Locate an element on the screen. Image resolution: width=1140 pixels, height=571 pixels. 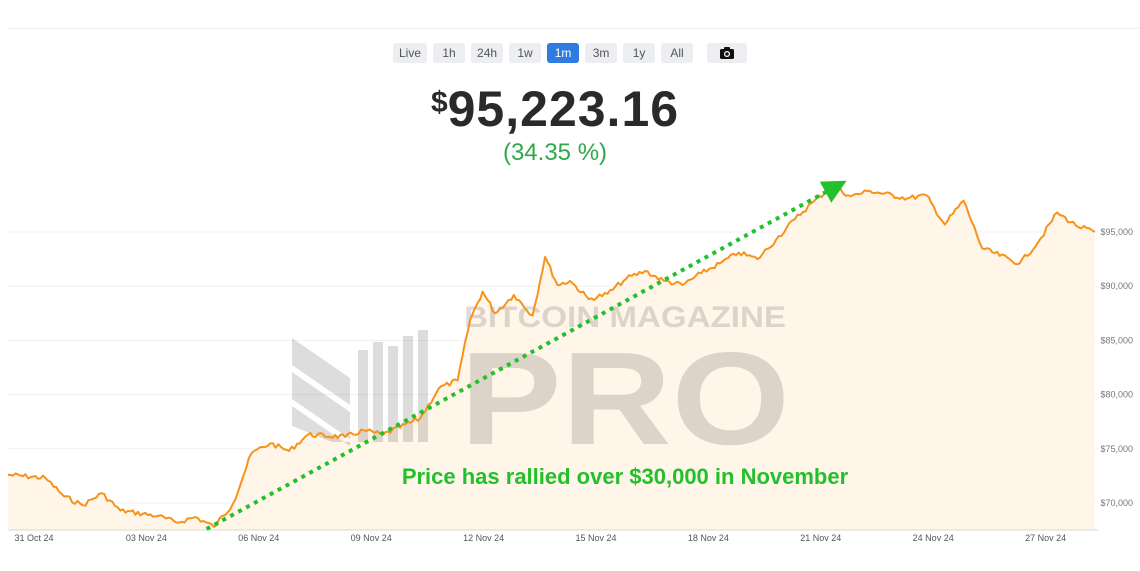
watermark-top-text: BITCOIN MAGAZINE is located at coordinates (625, 317).